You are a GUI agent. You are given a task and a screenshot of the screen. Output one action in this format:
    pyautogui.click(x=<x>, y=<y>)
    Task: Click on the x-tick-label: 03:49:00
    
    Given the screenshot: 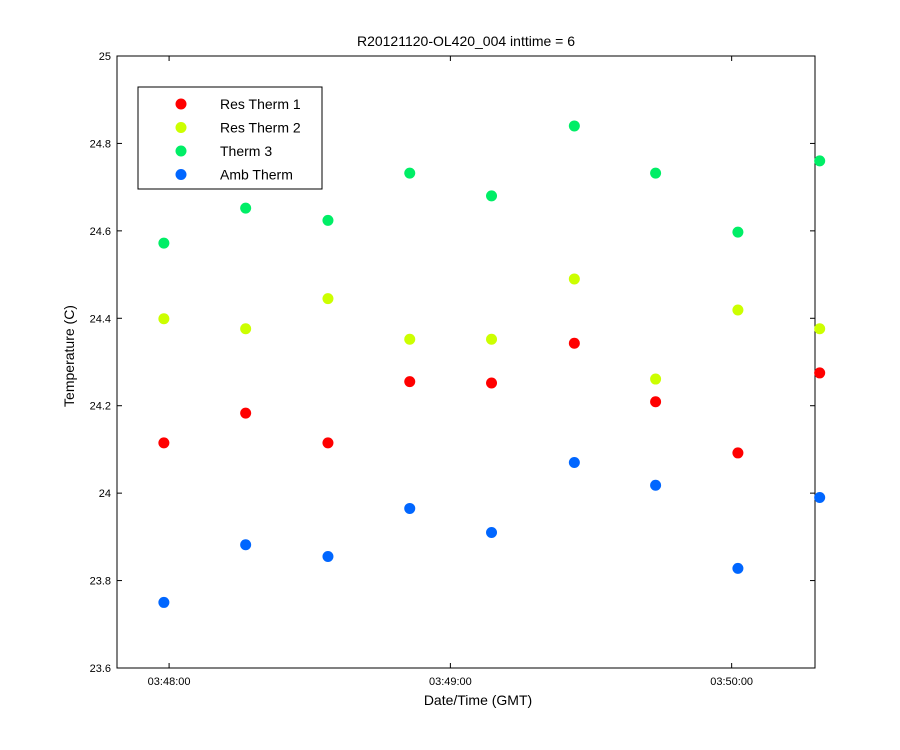 What is the action you would take?
    pyautogui.click(x=450, y=682)
    